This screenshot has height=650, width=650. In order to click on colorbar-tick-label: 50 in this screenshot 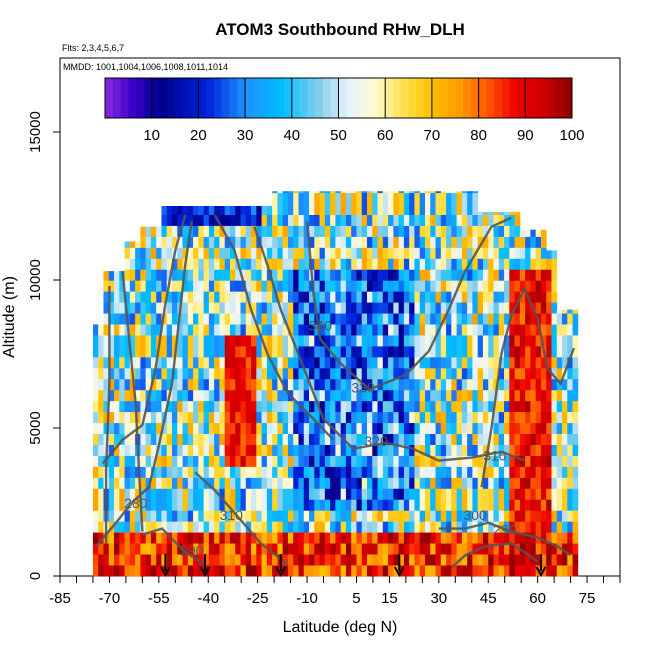, I will do `click(338, 135)`.